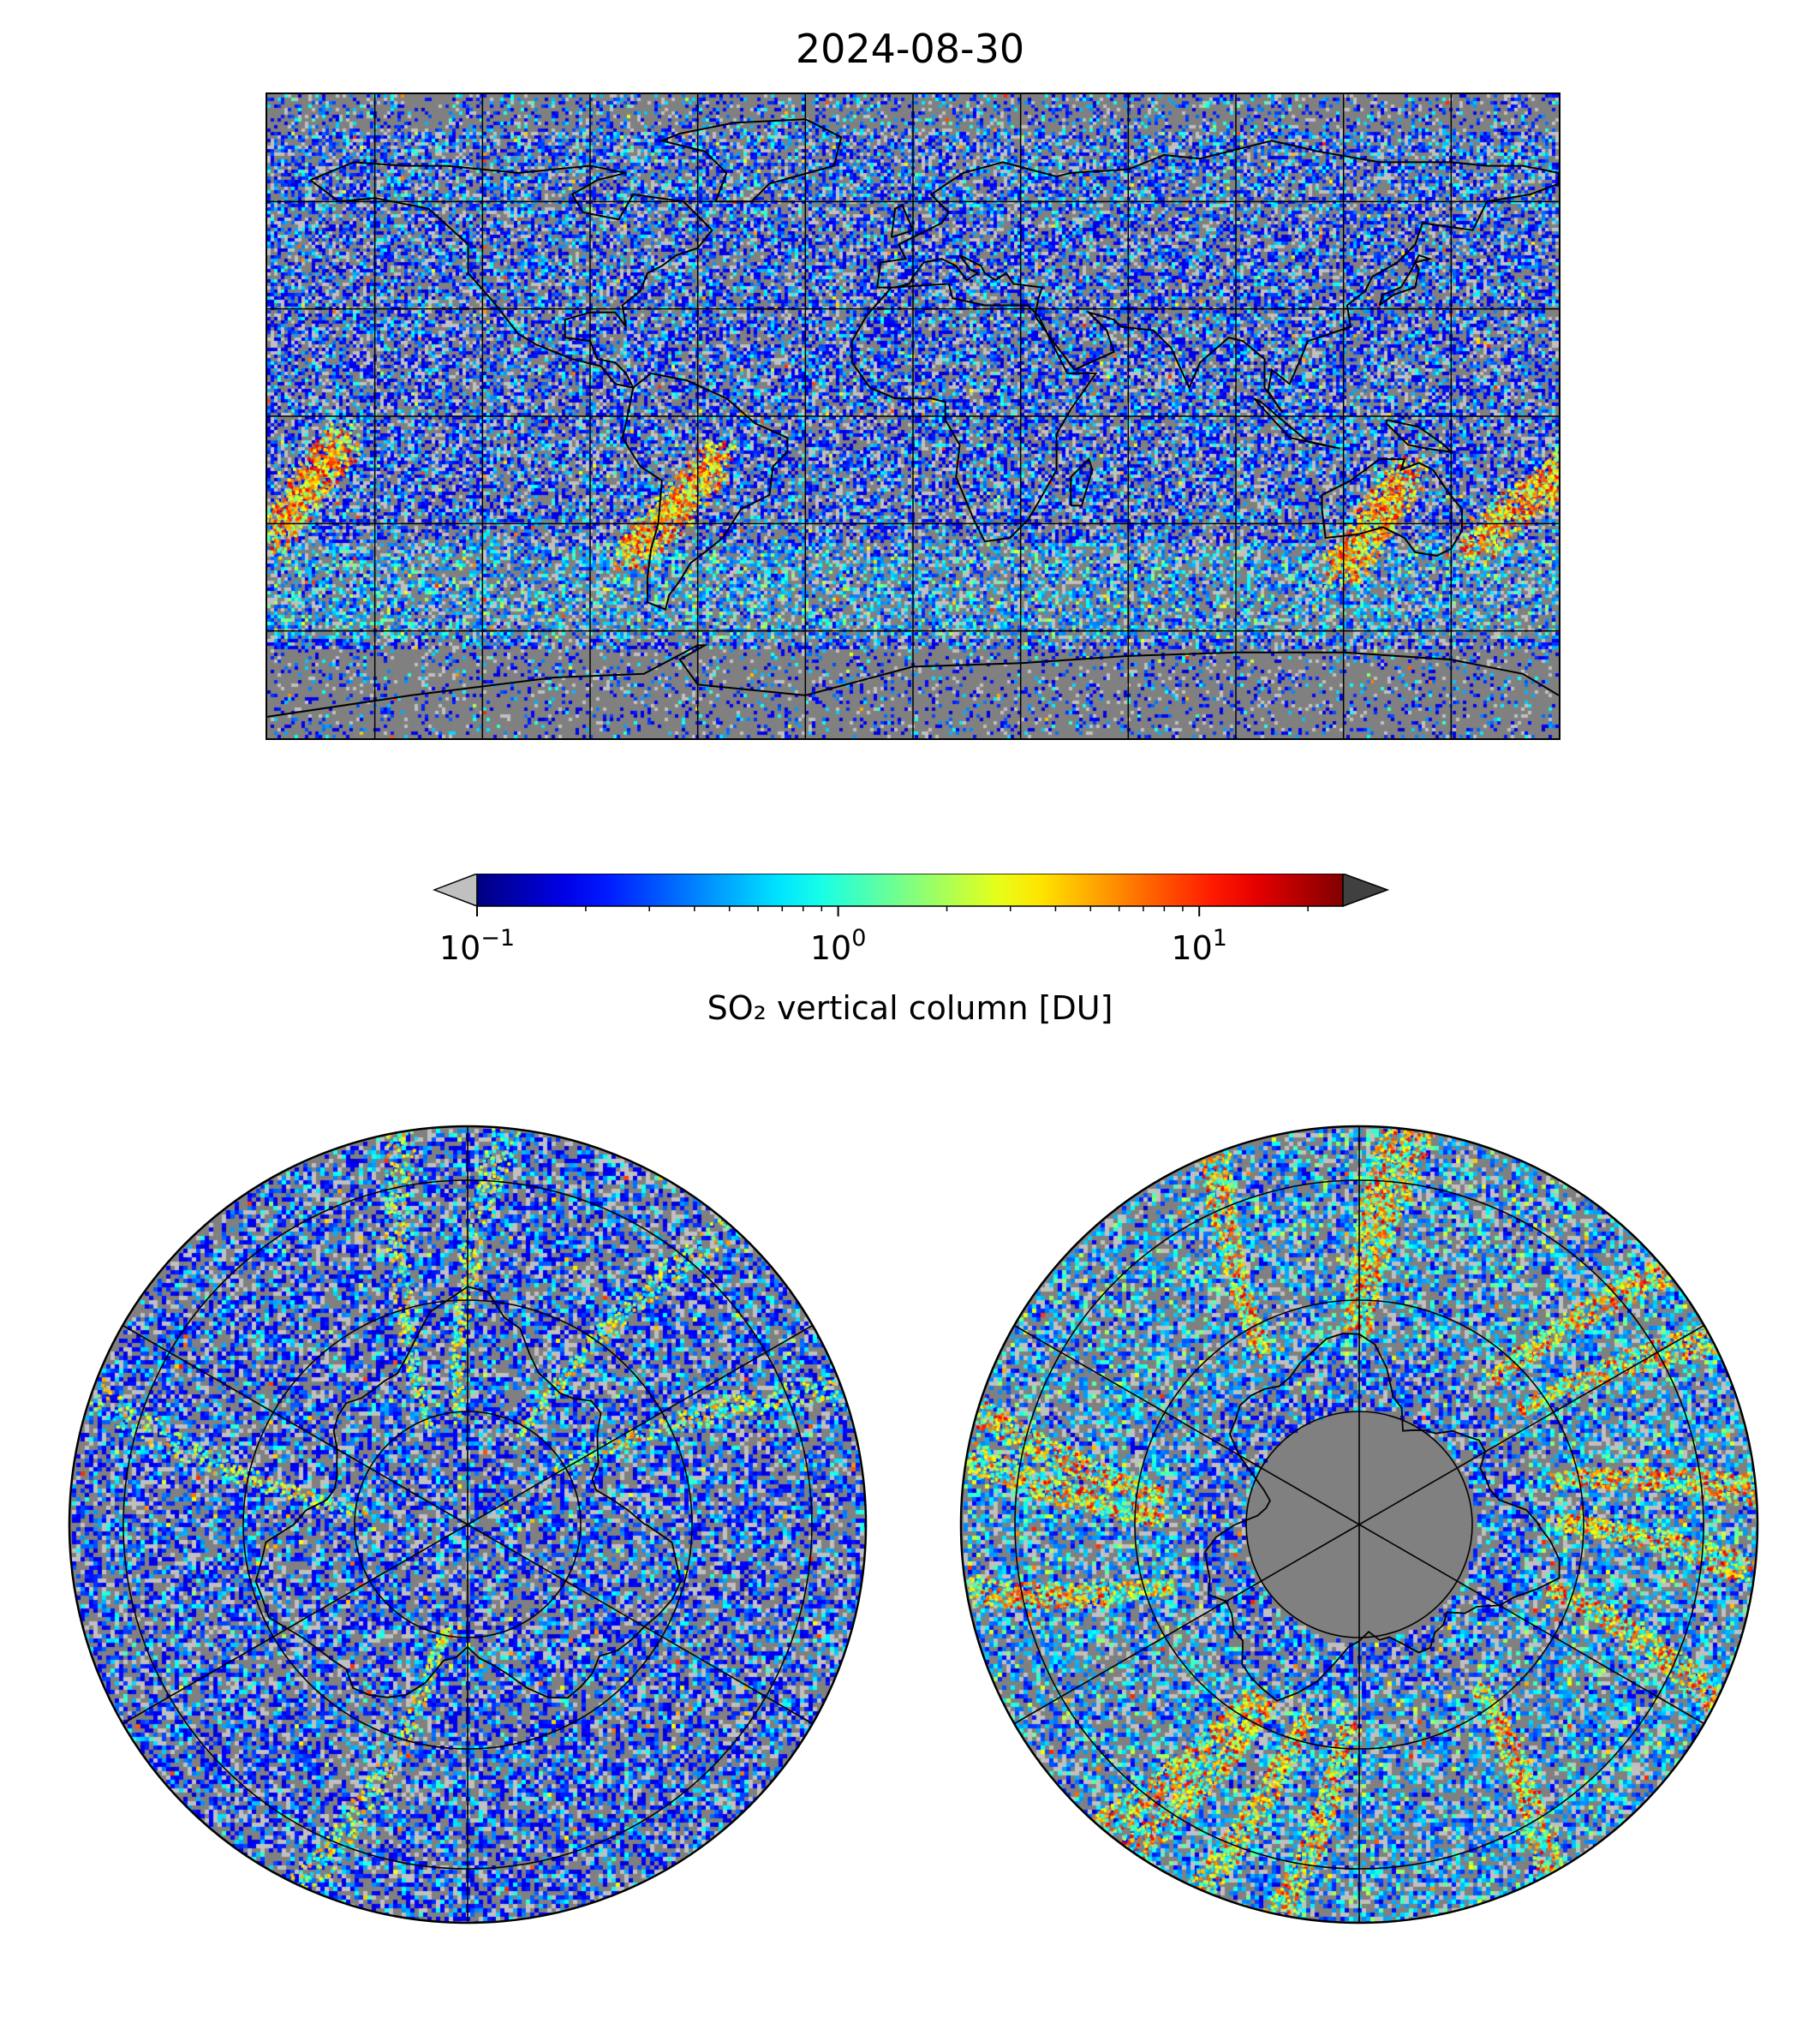 This screenshot has height=2023, width=1820. I want to click on colorbar-under-extension, so click(455, 891).